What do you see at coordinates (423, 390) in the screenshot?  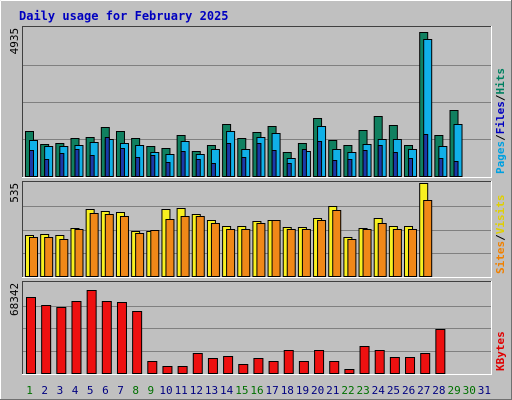 I see `day-label-27: 27` at bounding box center [423, 390].